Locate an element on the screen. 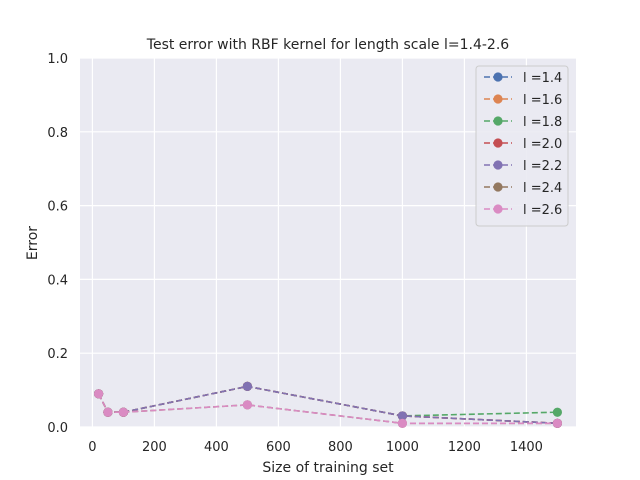  x-tick-label: 1400 is located at coordinates (526, 447).